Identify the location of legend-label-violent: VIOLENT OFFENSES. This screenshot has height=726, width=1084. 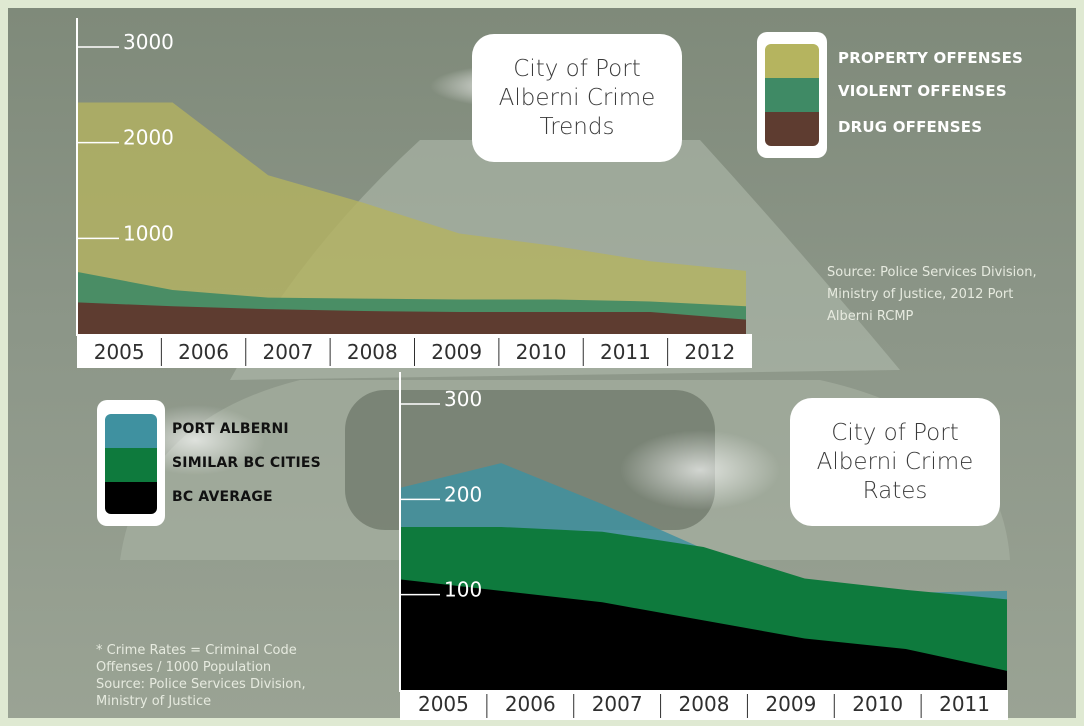
(922, 91).